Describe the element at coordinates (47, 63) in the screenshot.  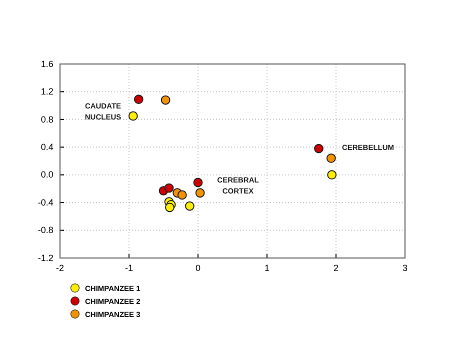
I see `y-tick-label: 1.6` at that location.